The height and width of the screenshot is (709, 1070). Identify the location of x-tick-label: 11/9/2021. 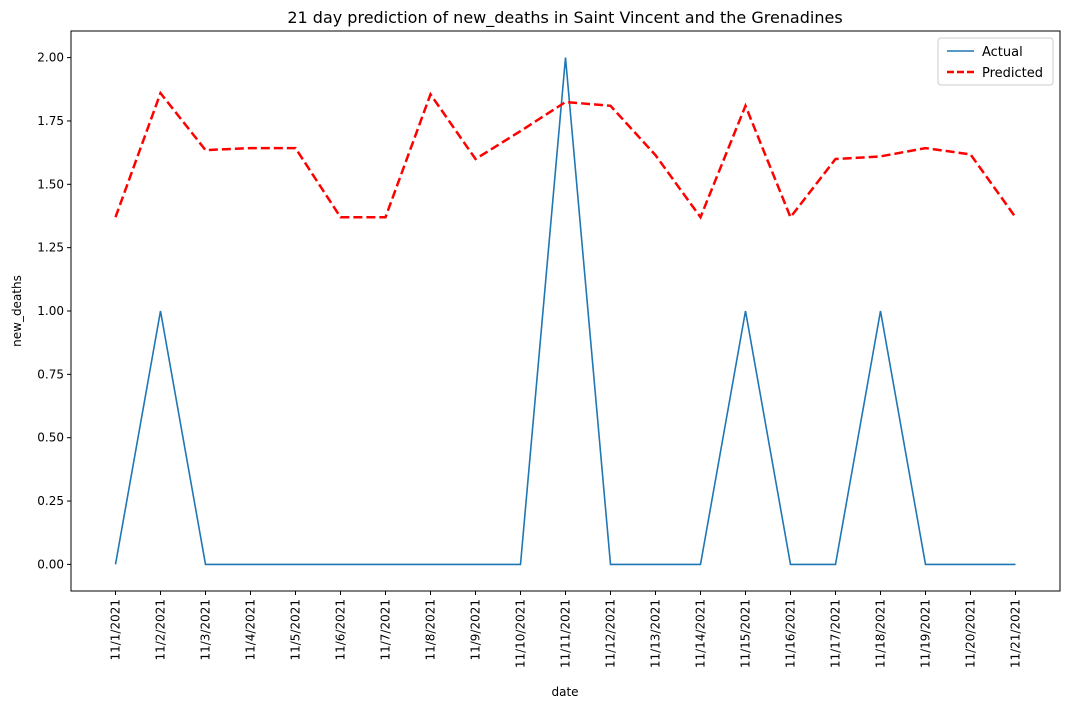
(476, 630).